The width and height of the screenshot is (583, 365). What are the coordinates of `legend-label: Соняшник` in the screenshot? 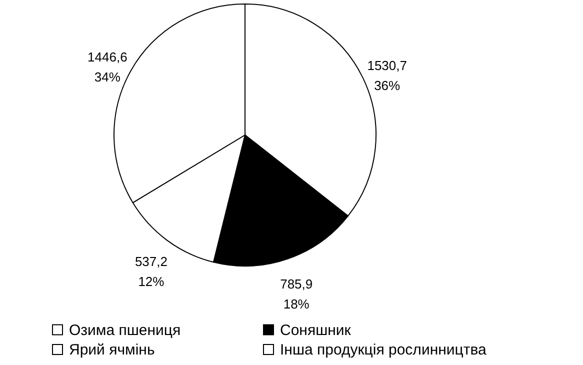 It's located at (316, 330).